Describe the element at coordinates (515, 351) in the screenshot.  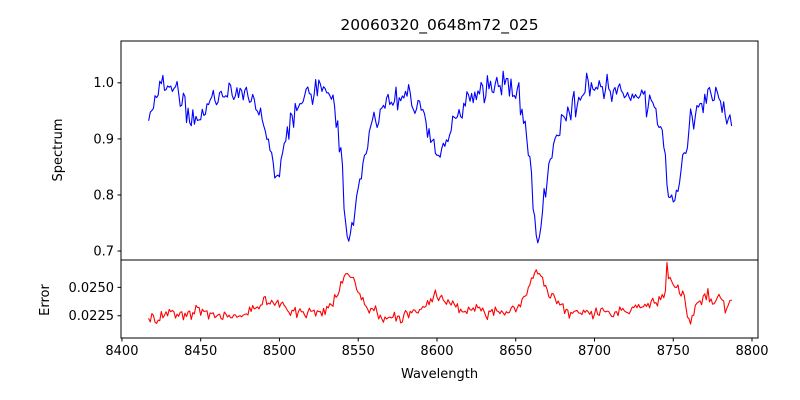
I see `x-tick-label: 8650` at that location.